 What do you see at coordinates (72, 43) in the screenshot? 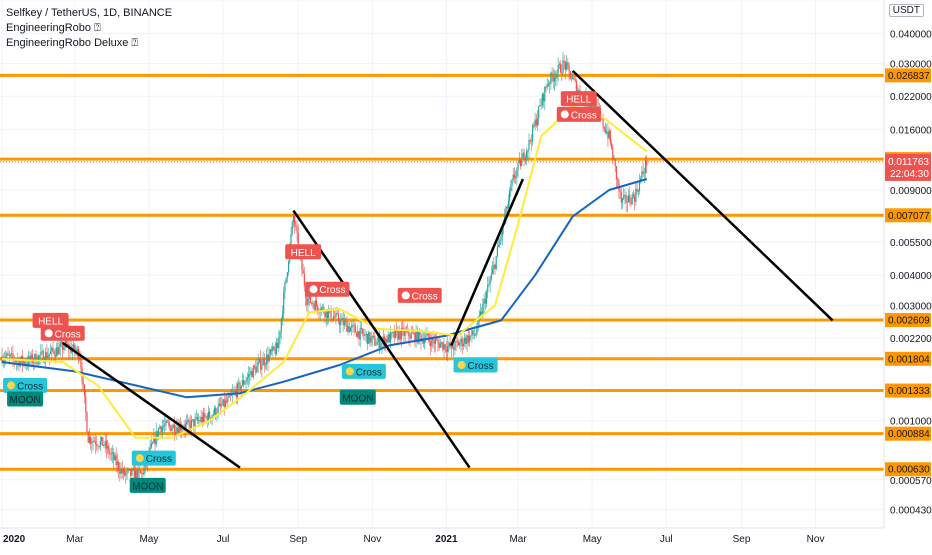
I see `indicator-engineeringrobo-deluxe: EngineeringRobo Deluxe ⍰` at bounding box center [72, 43].